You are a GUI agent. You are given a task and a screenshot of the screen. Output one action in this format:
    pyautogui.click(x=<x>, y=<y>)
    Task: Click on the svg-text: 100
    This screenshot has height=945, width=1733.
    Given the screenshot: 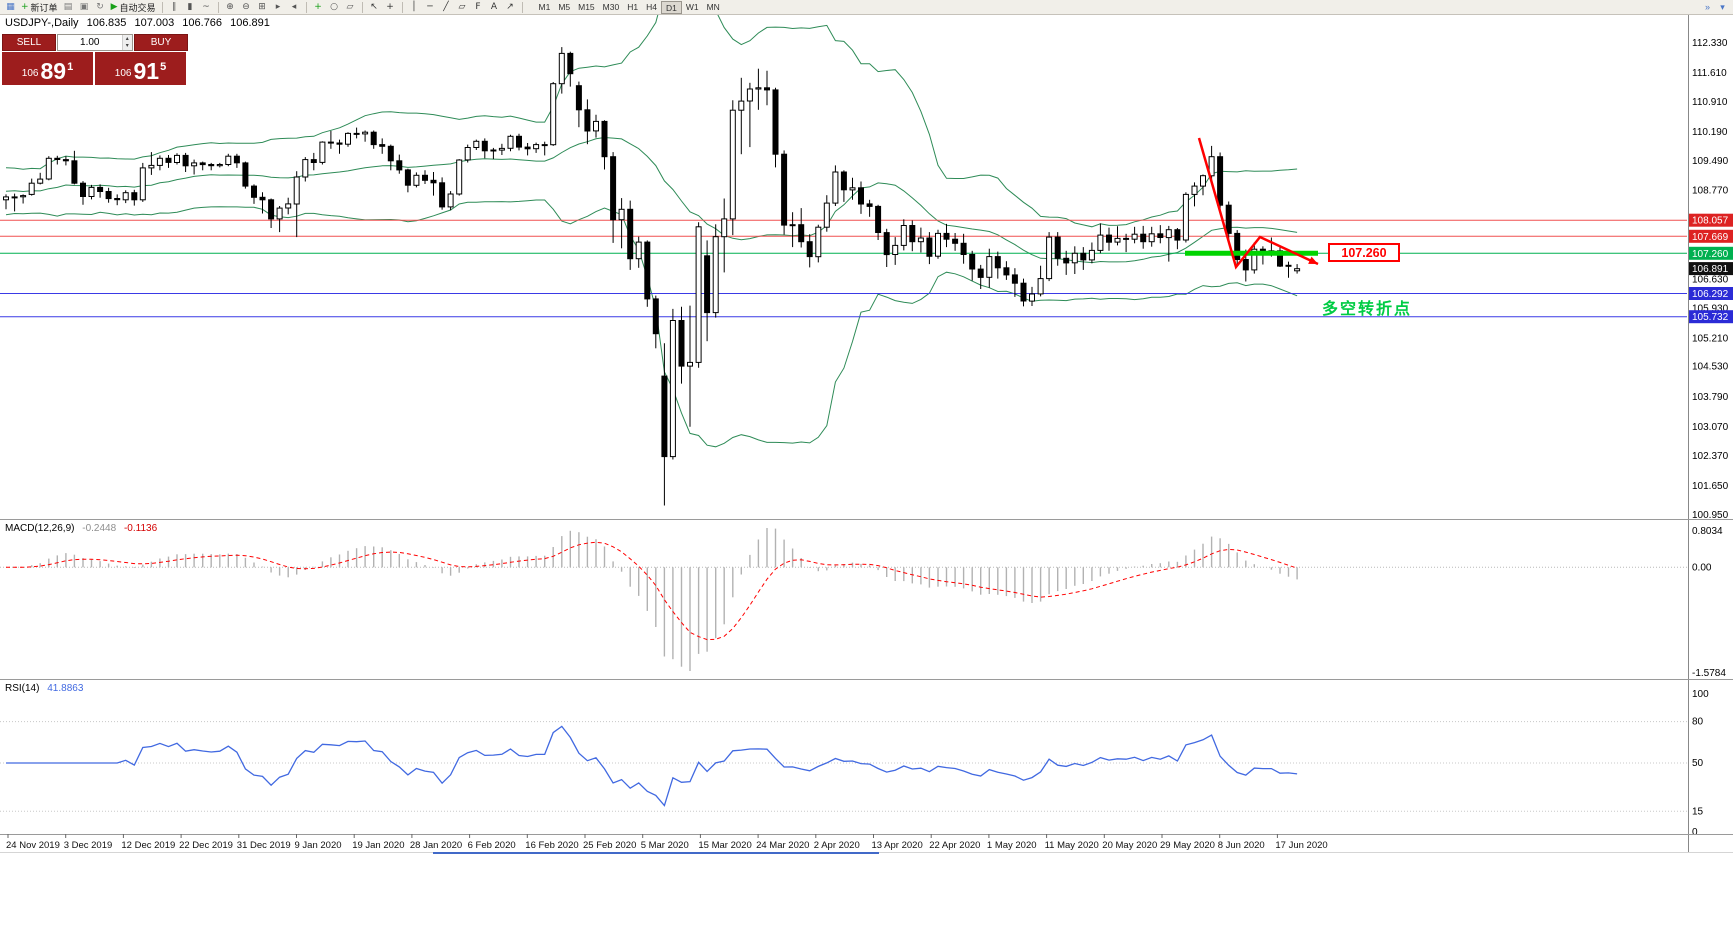 What is the action you would take?
    pyautogui.click(x=1700, y=694)
    